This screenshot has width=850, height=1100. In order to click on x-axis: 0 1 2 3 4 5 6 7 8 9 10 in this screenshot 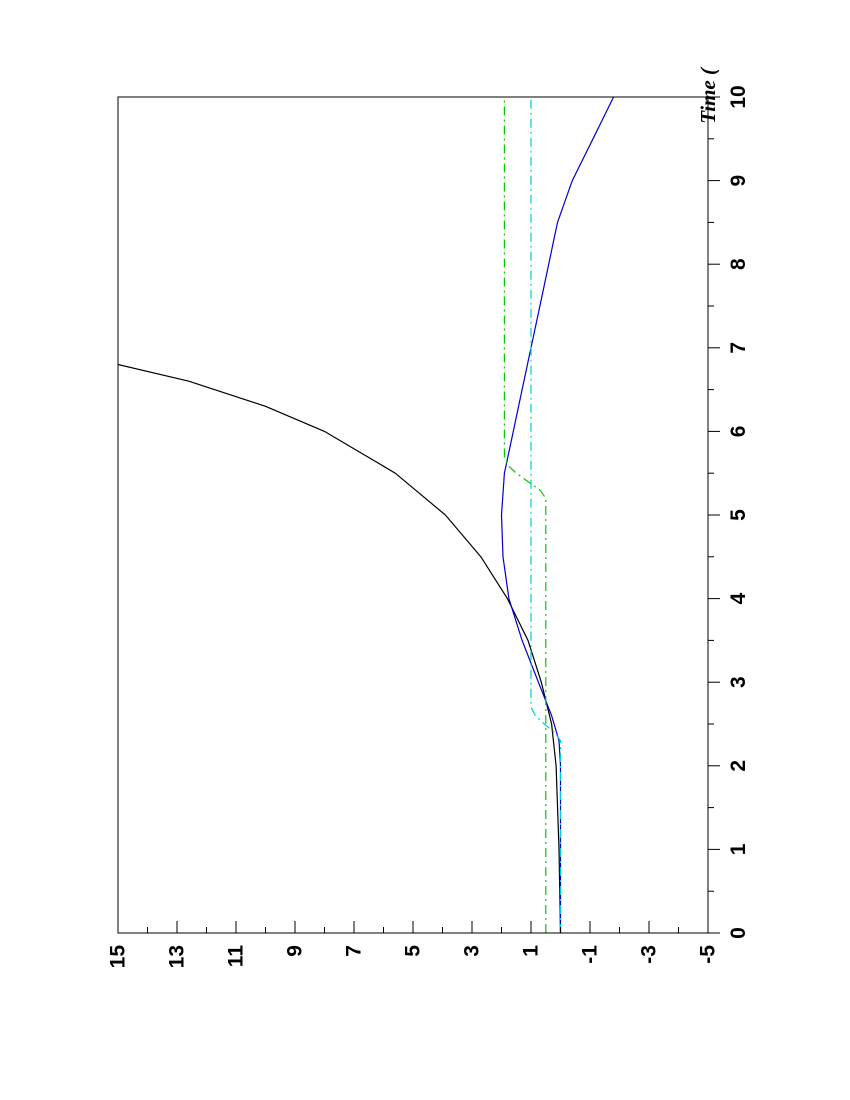, I will do `click(728, 512)`.